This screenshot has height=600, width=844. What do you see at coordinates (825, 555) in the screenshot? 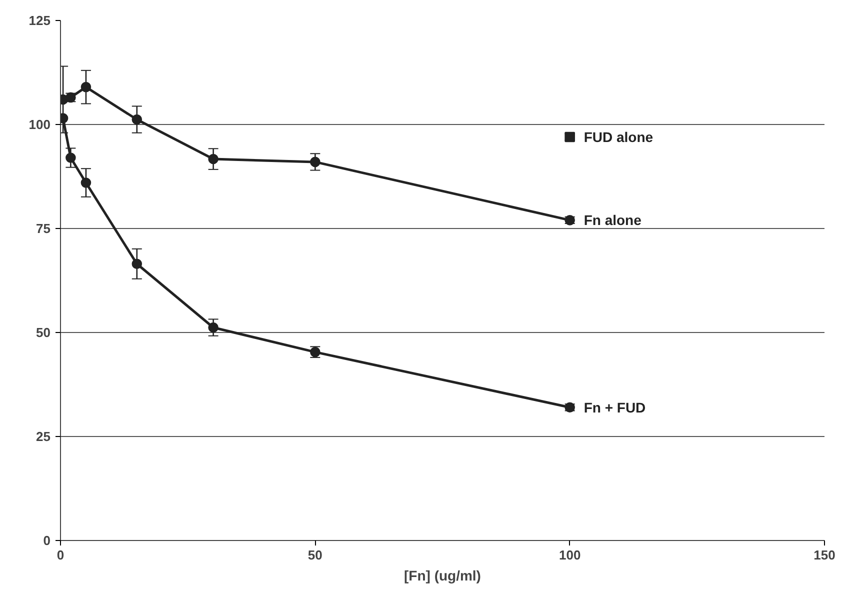
I see `x-tick-label: 150` at bounding box center [825, 555].